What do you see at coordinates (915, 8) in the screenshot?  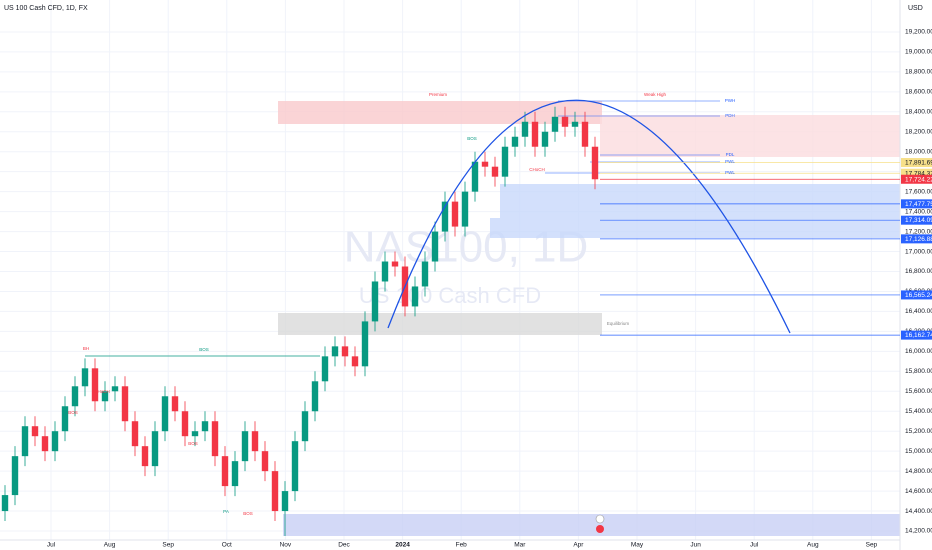 I see `currency: USD` at bounding box center [915, 8].